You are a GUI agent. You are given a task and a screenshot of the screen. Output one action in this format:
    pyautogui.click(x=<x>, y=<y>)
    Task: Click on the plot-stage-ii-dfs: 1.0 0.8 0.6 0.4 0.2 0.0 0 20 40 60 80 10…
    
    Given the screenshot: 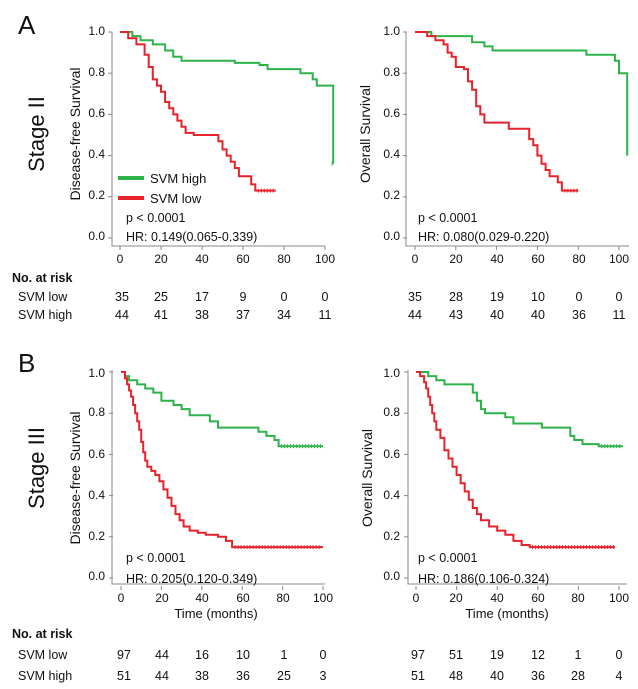 What is the action you would take?
    pyautogui.click(x=201, y=145)
    